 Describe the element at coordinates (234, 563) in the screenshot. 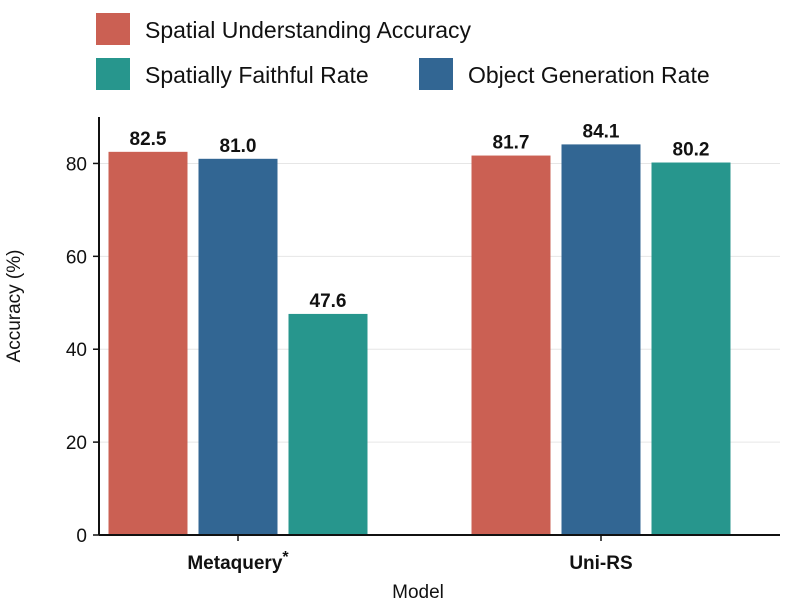

I see `category-name: Metaquery` at that location.